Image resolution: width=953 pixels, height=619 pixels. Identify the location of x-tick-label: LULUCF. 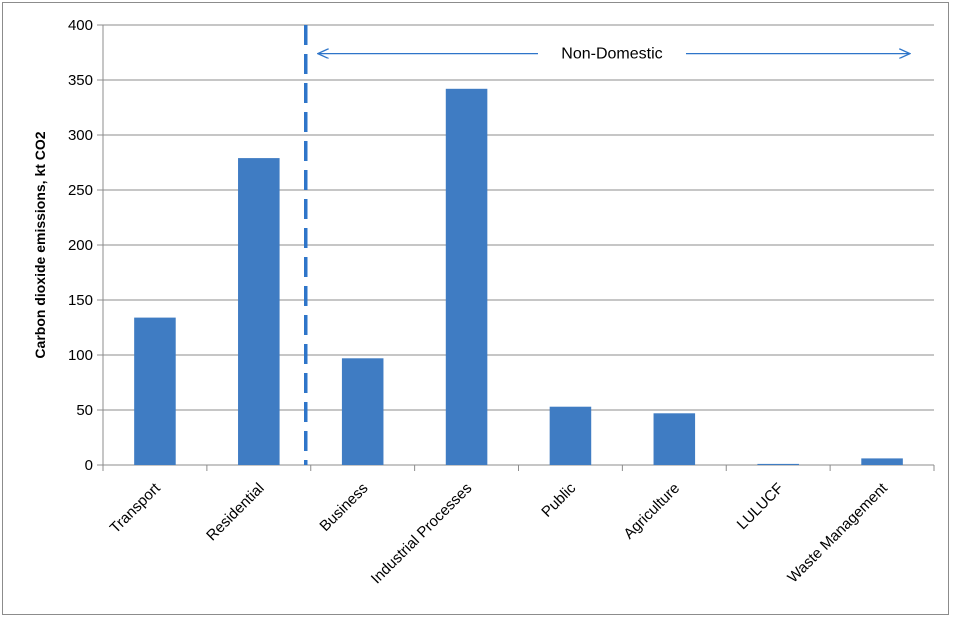
(760, 506).